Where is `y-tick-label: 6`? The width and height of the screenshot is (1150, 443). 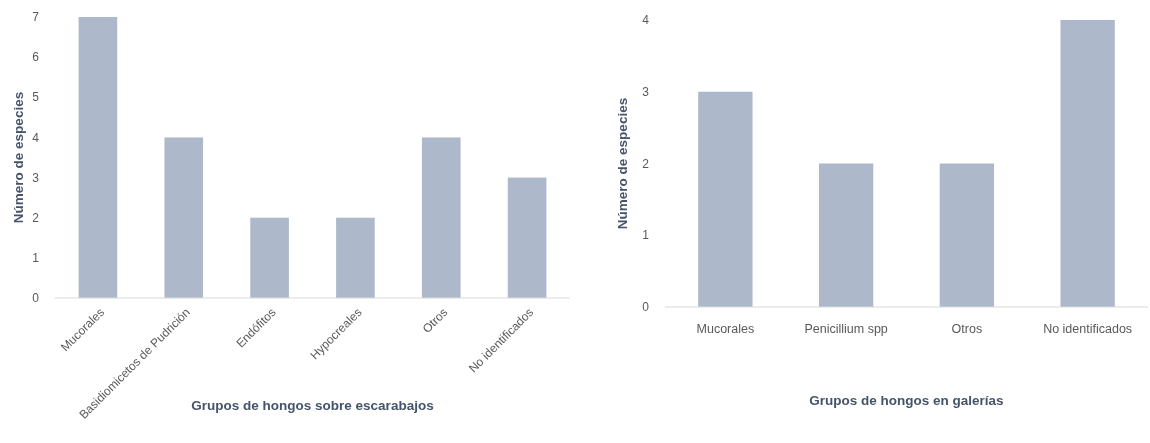
y-tick-label: 6 is located at coordinates (36, 57).